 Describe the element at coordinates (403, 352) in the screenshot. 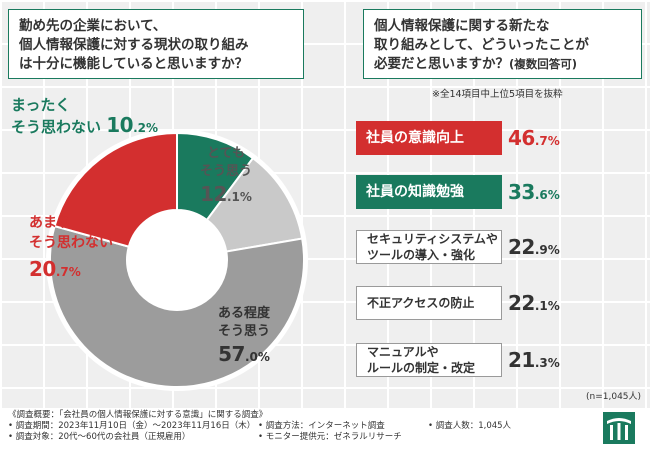

I see `bar-4-label-1: マニュアルや` at that location.